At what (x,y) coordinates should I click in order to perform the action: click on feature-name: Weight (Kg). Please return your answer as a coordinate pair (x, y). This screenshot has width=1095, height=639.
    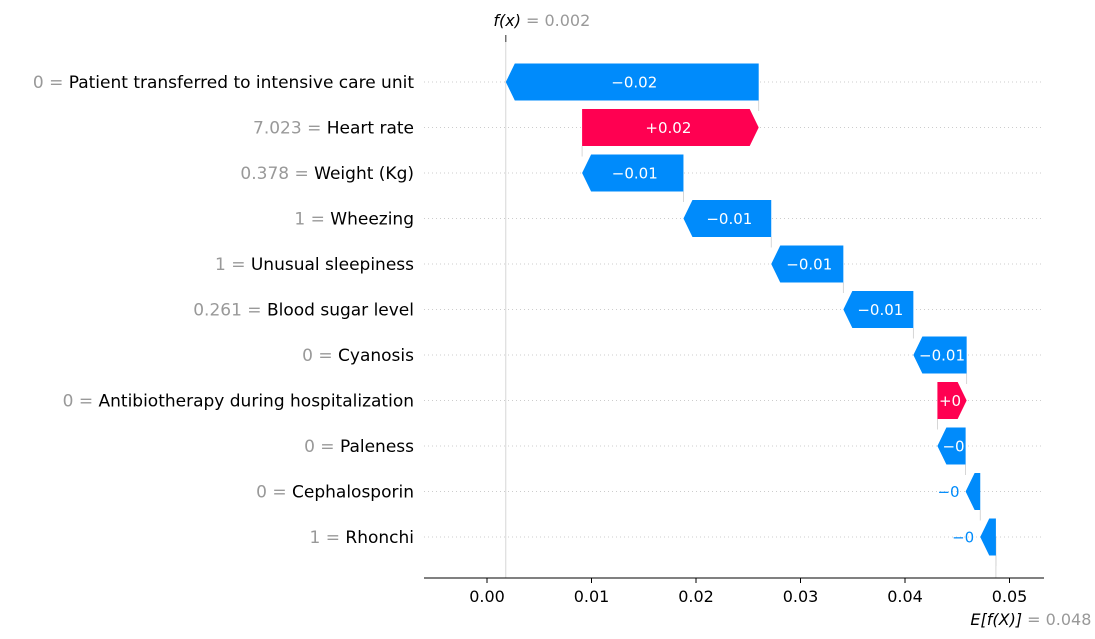
    Looking at the image, I should click on (364, 174).